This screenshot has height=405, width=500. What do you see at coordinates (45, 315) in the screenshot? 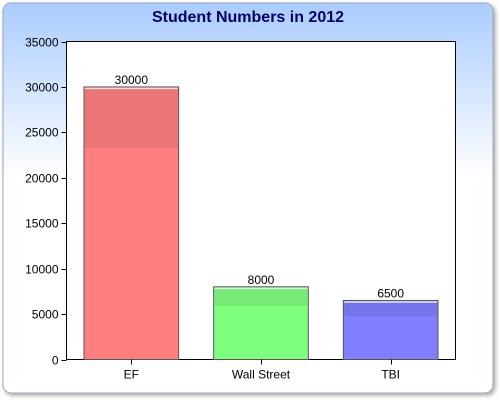
I see `y-tick-label: 5000` at bounding box center [45, 315].